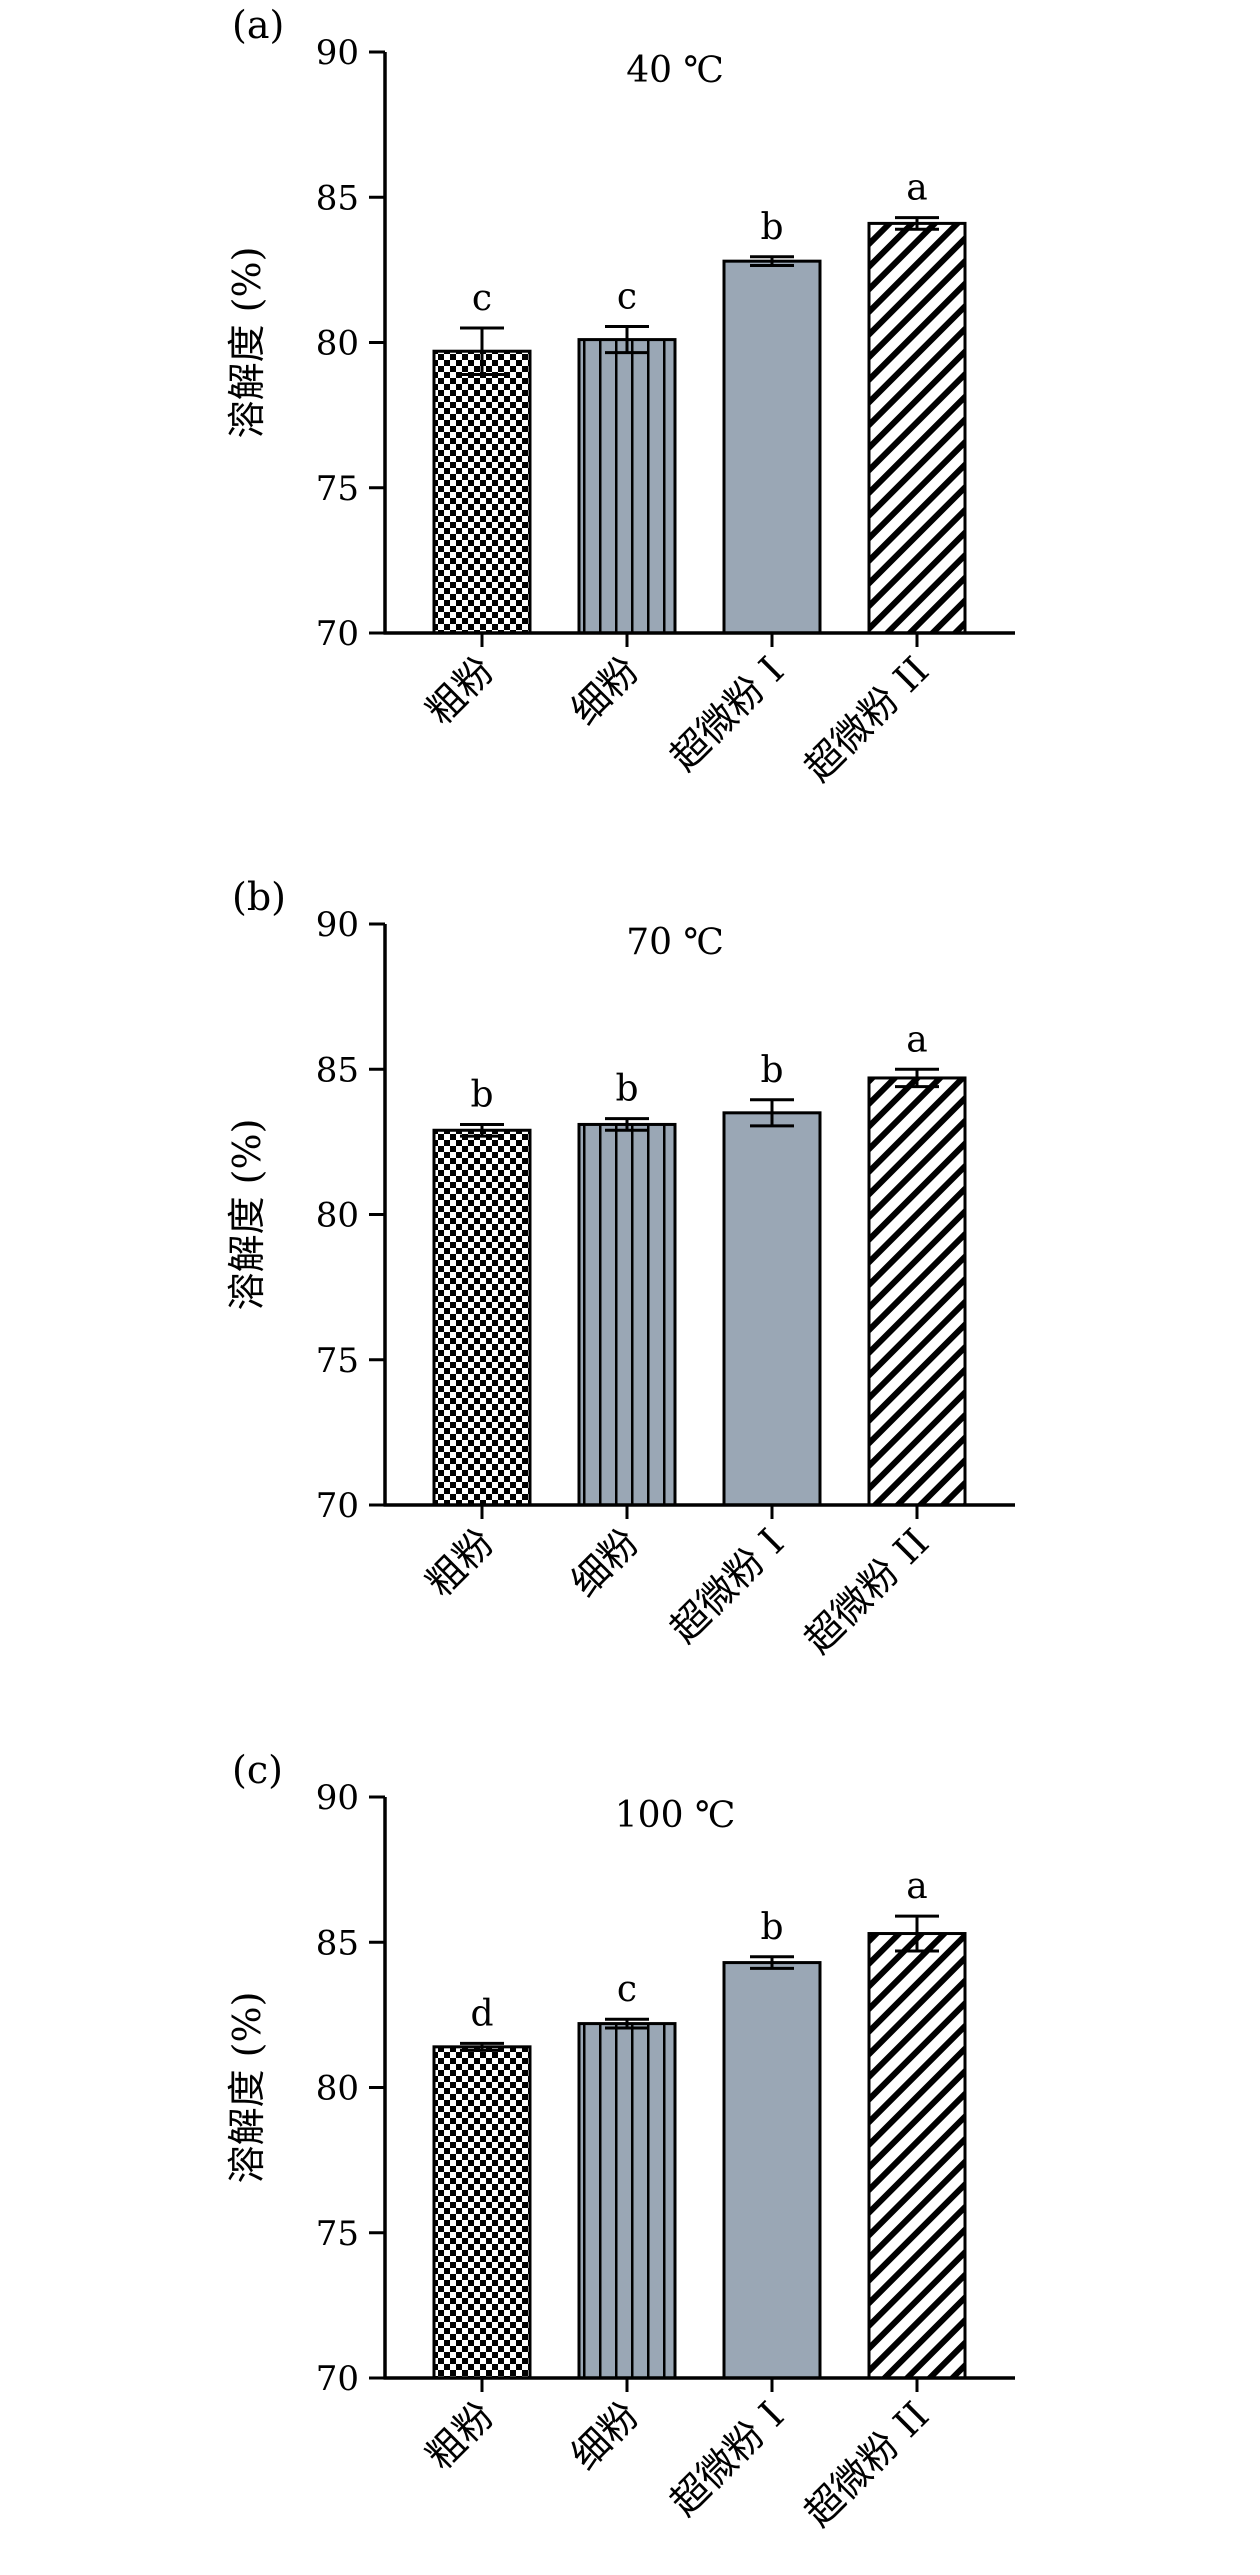 This screenshot has width=1260, height=2575. I want to click on significance-label-1: b, so click(481, 1094).